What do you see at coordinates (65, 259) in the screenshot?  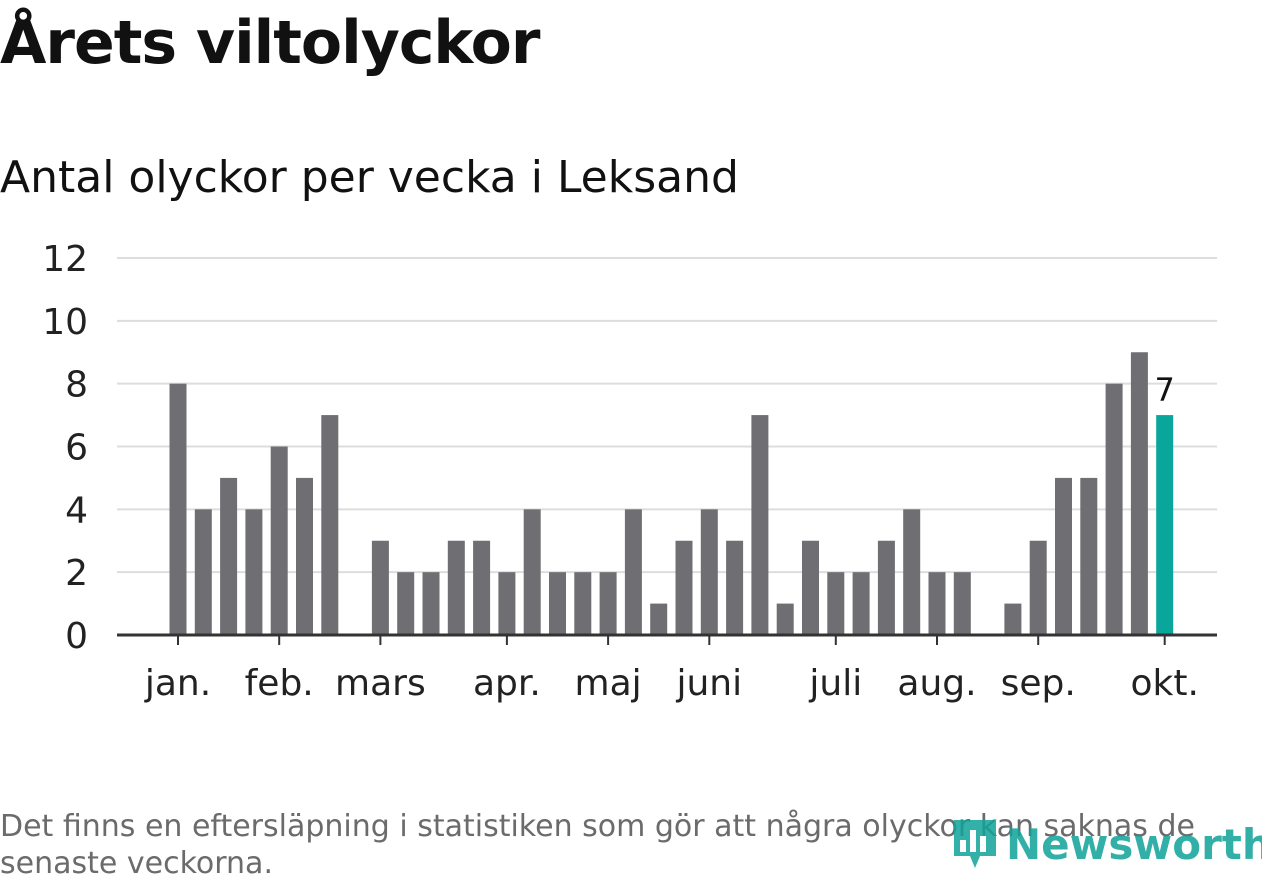 I see `y-tick-label: 12` at bounding box center [65, 259].